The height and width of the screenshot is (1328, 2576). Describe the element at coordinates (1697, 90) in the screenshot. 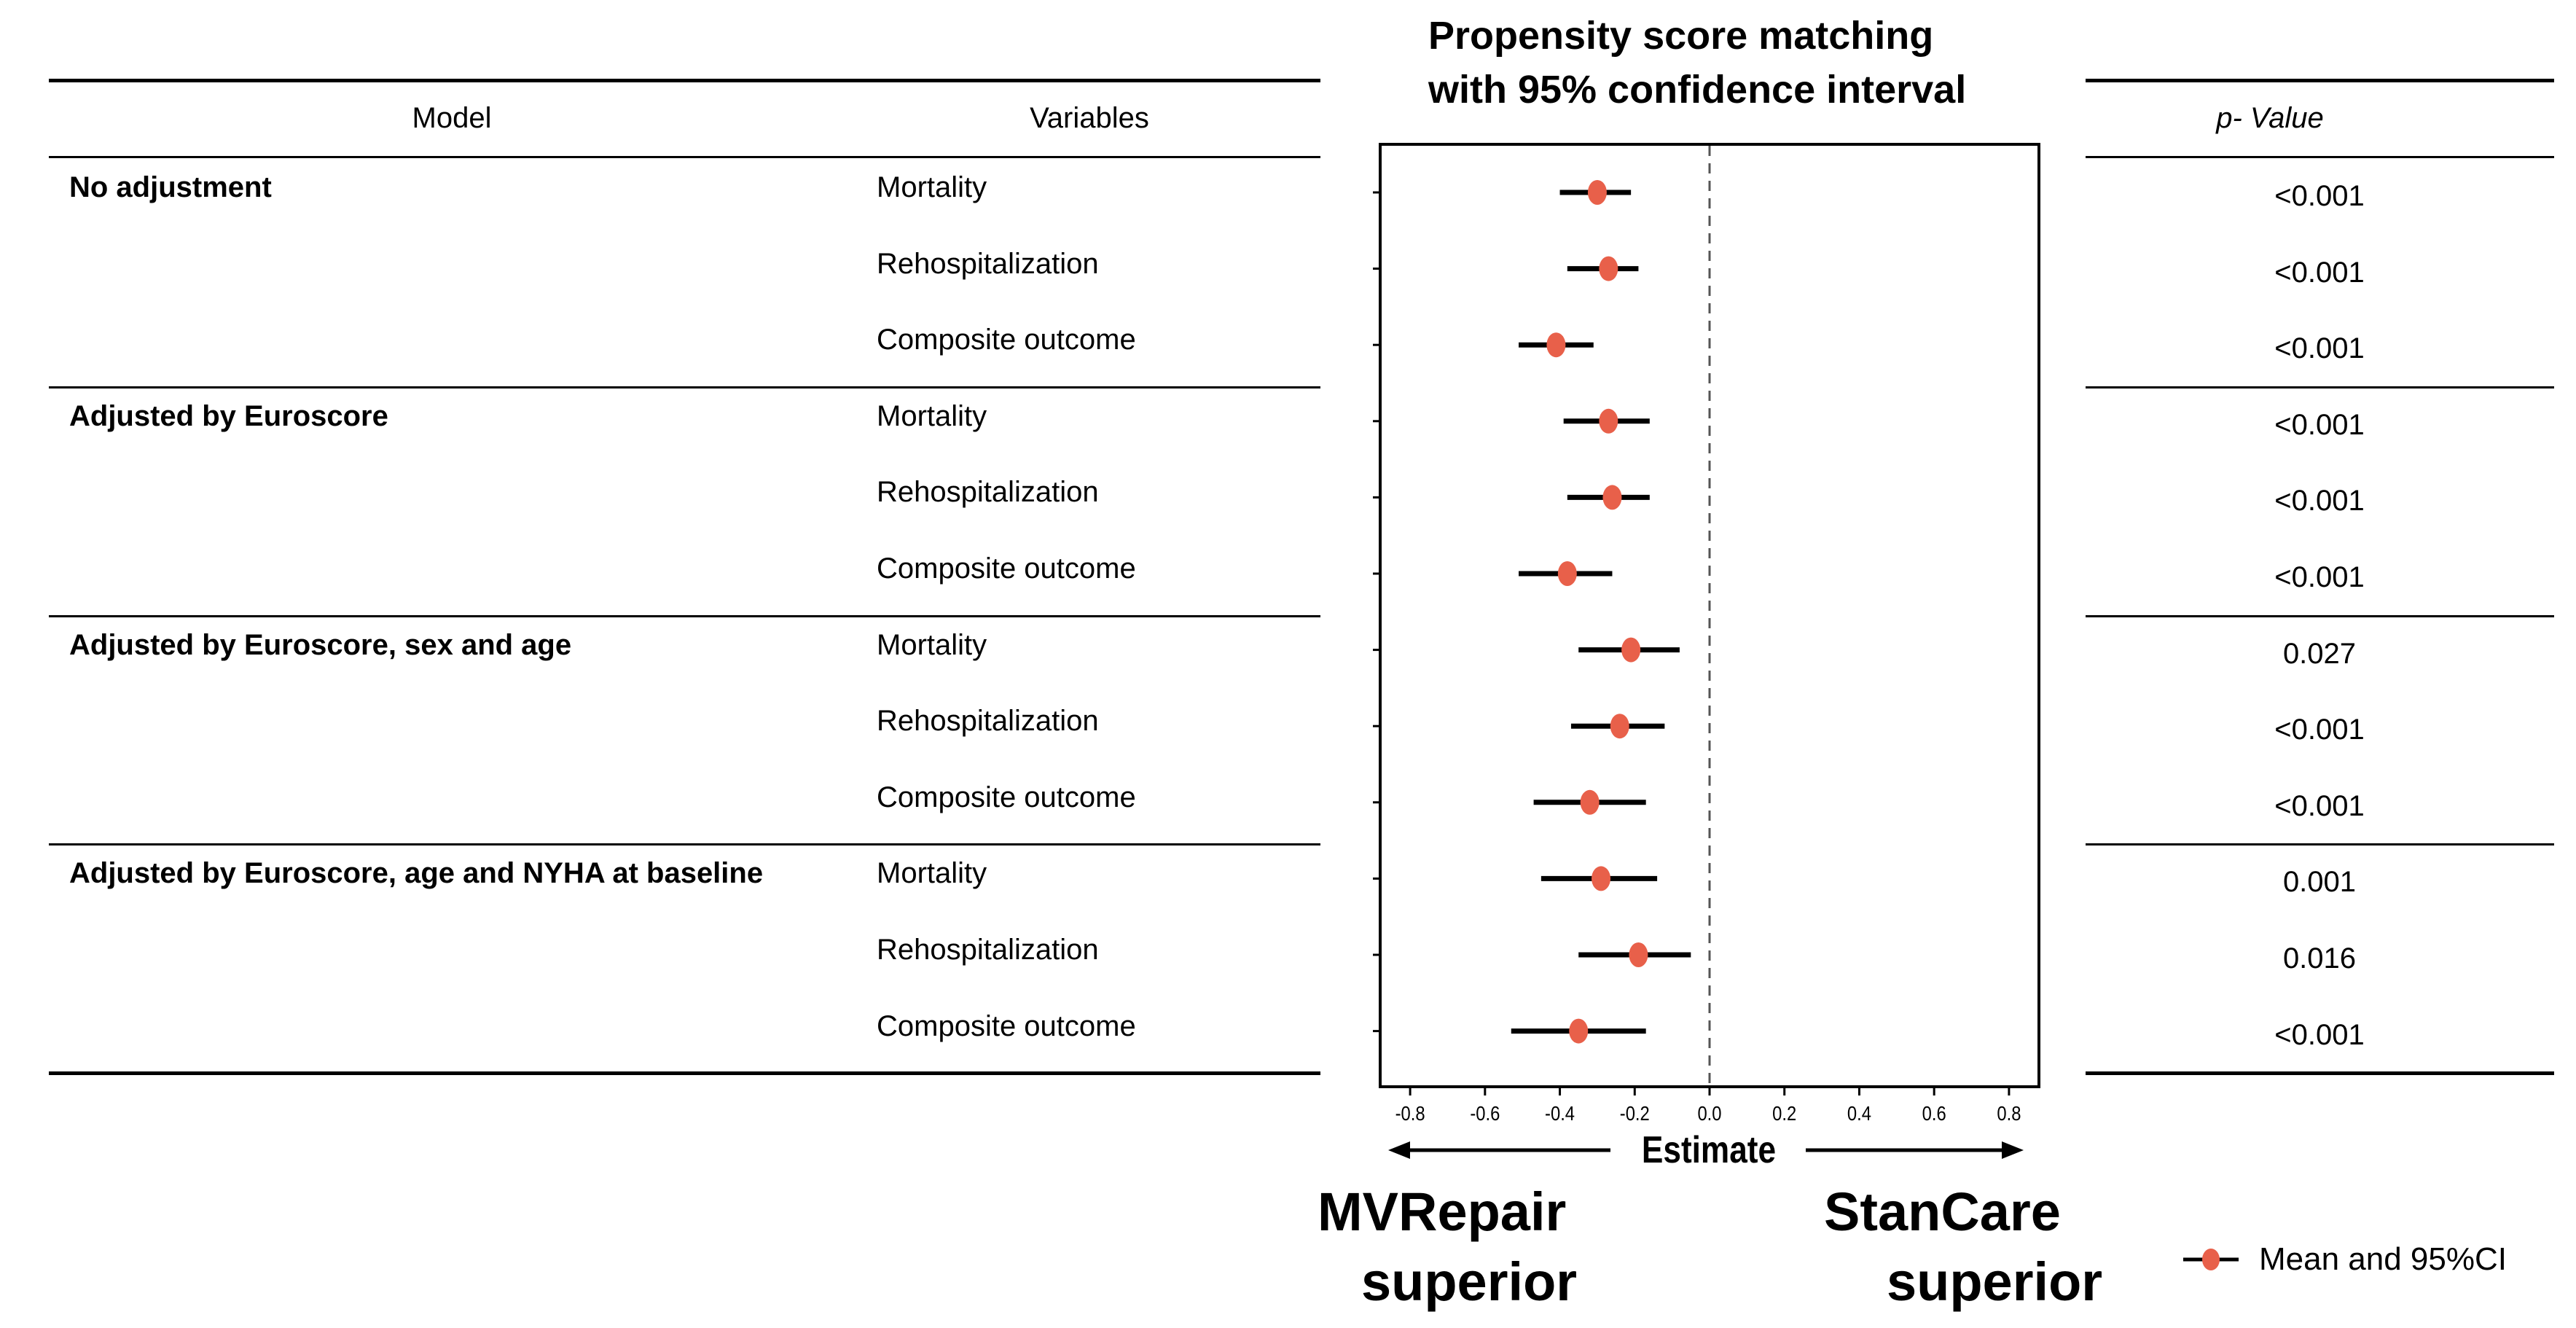

I see `chart-title-line2: with 95% confidence interval` at that location.